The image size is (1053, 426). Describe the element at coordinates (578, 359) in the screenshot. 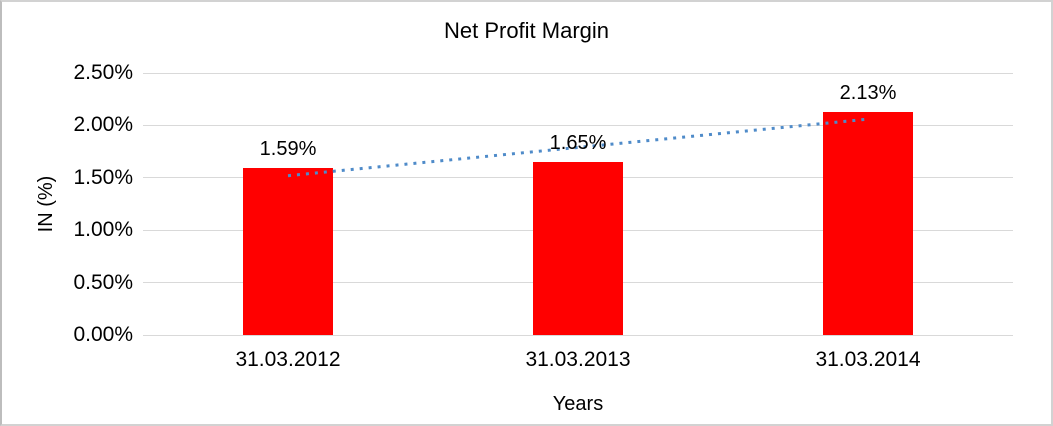

I see `x-axis-tick-label: 31.03.2013` at that location.